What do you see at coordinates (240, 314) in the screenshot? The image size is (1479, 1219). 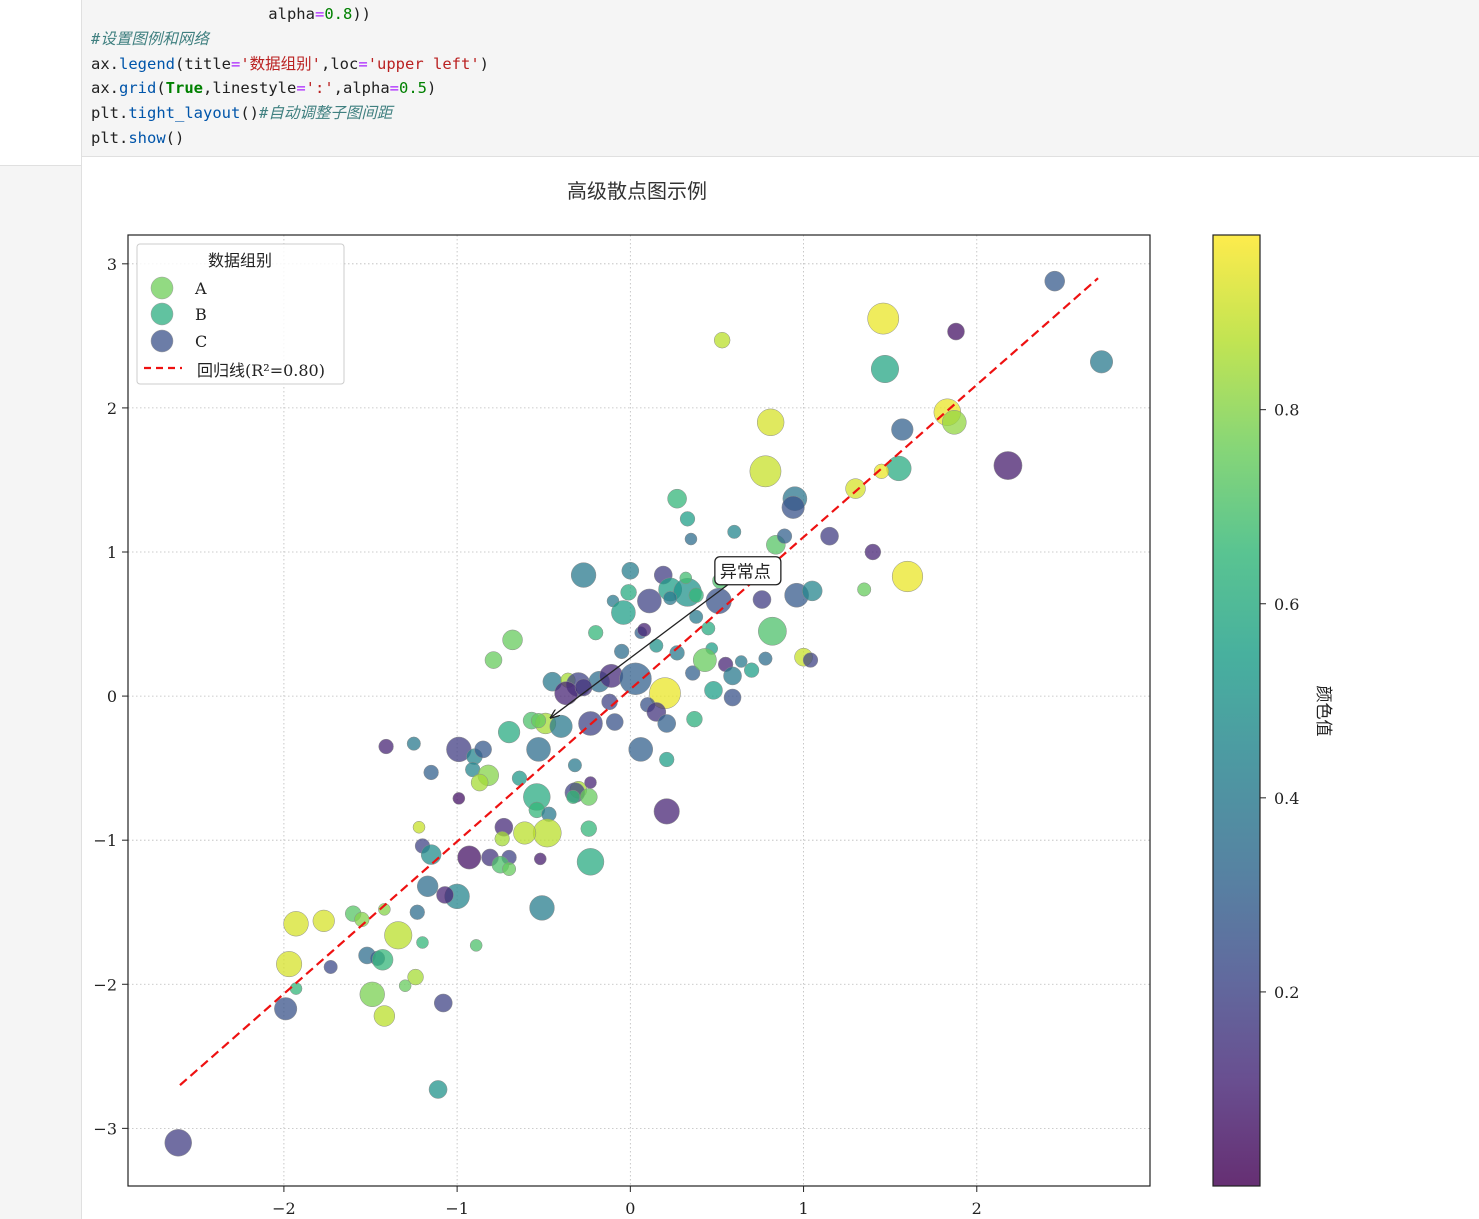 I see `legend: 数据组别 A B C 回归线(R²=0.80)` at bounding box center [240, 314].